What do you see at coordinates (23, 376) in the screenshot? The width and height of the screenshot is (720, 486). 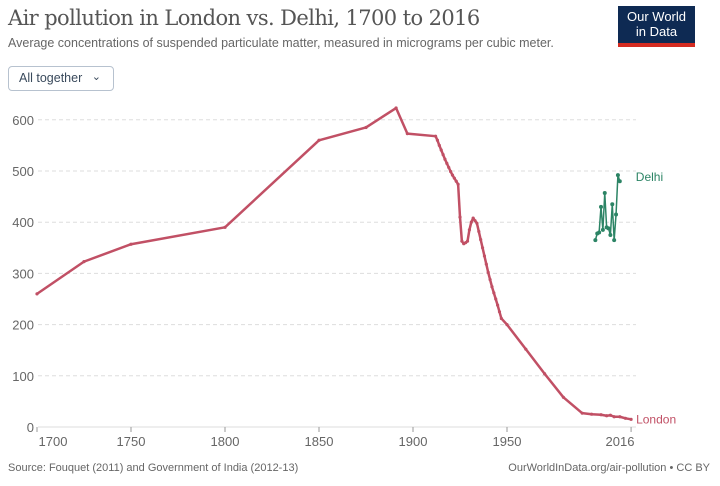 I see `y-tick-label: 100` at bounding box center [23, 376].